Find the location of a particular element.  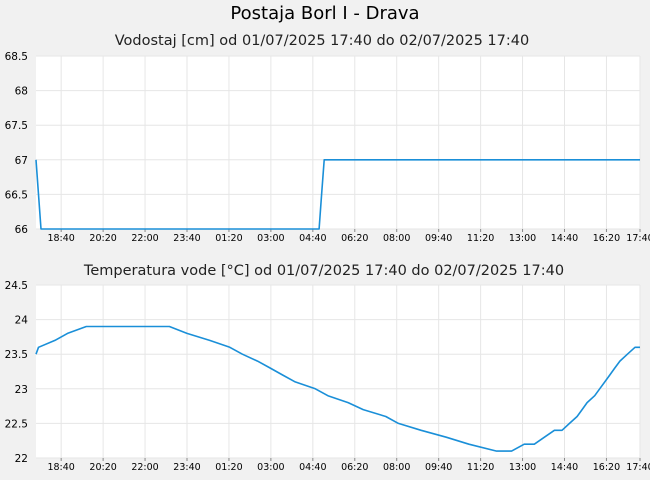

water-temperature-y-tick-label: 24 is located at coordinates (22, 321).